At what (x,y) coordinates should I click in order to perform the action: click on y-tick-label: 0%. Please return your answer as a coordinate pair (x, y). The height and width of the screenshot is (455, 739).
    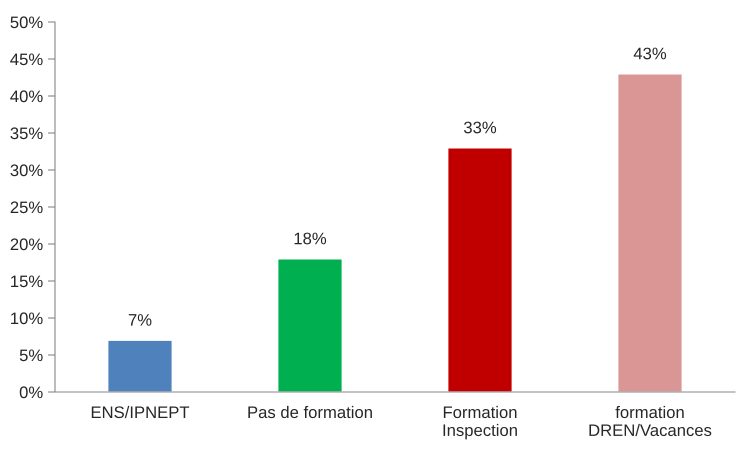
    Looking at the image, I should click on (31, 392).